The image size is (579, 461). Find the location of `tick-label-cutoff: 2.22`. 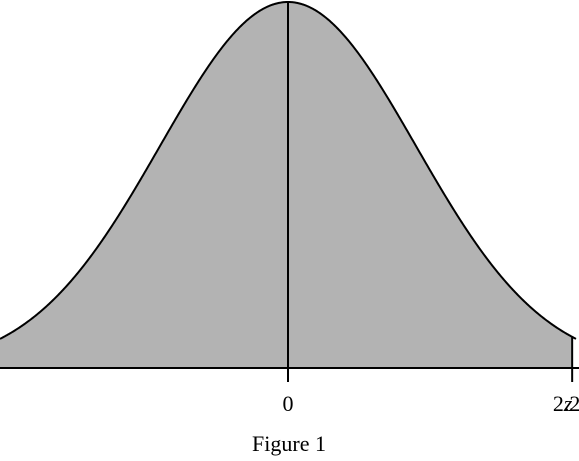

tick-label-cutoff: 2.22 is located at coordinates (565, 403).